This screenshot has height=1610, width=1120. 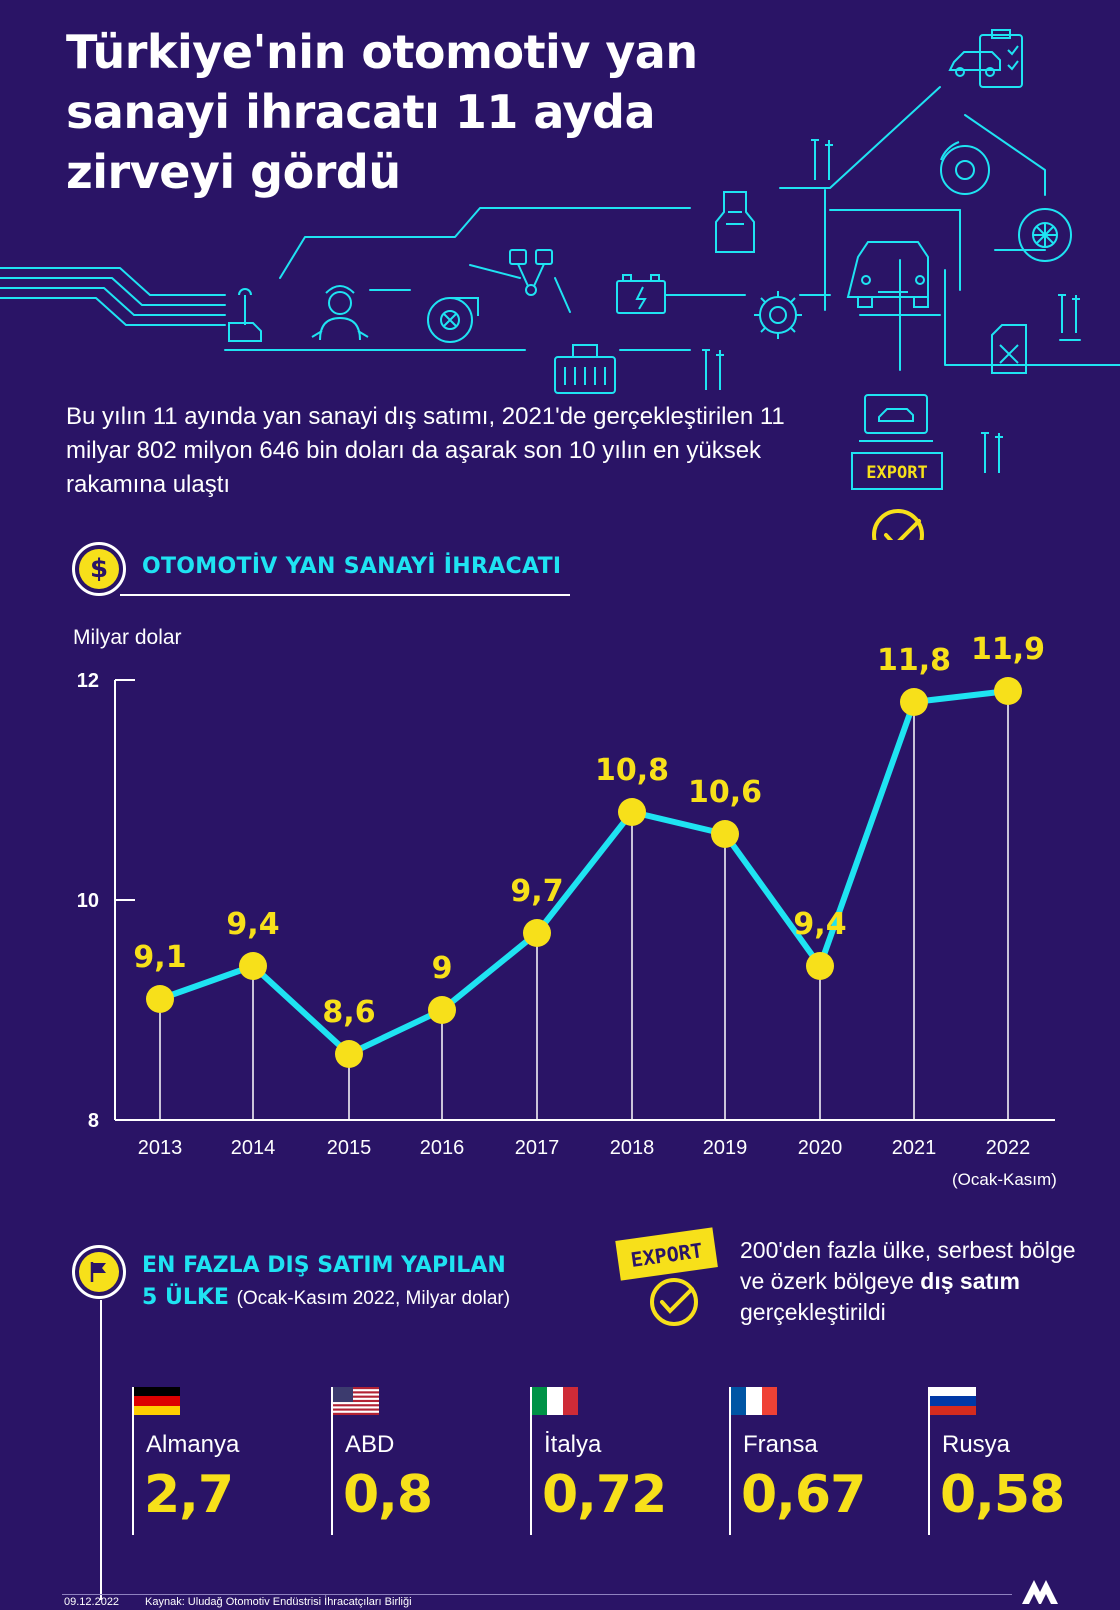 I want to click on tools-right-icon, so click(x=1069, y=313).